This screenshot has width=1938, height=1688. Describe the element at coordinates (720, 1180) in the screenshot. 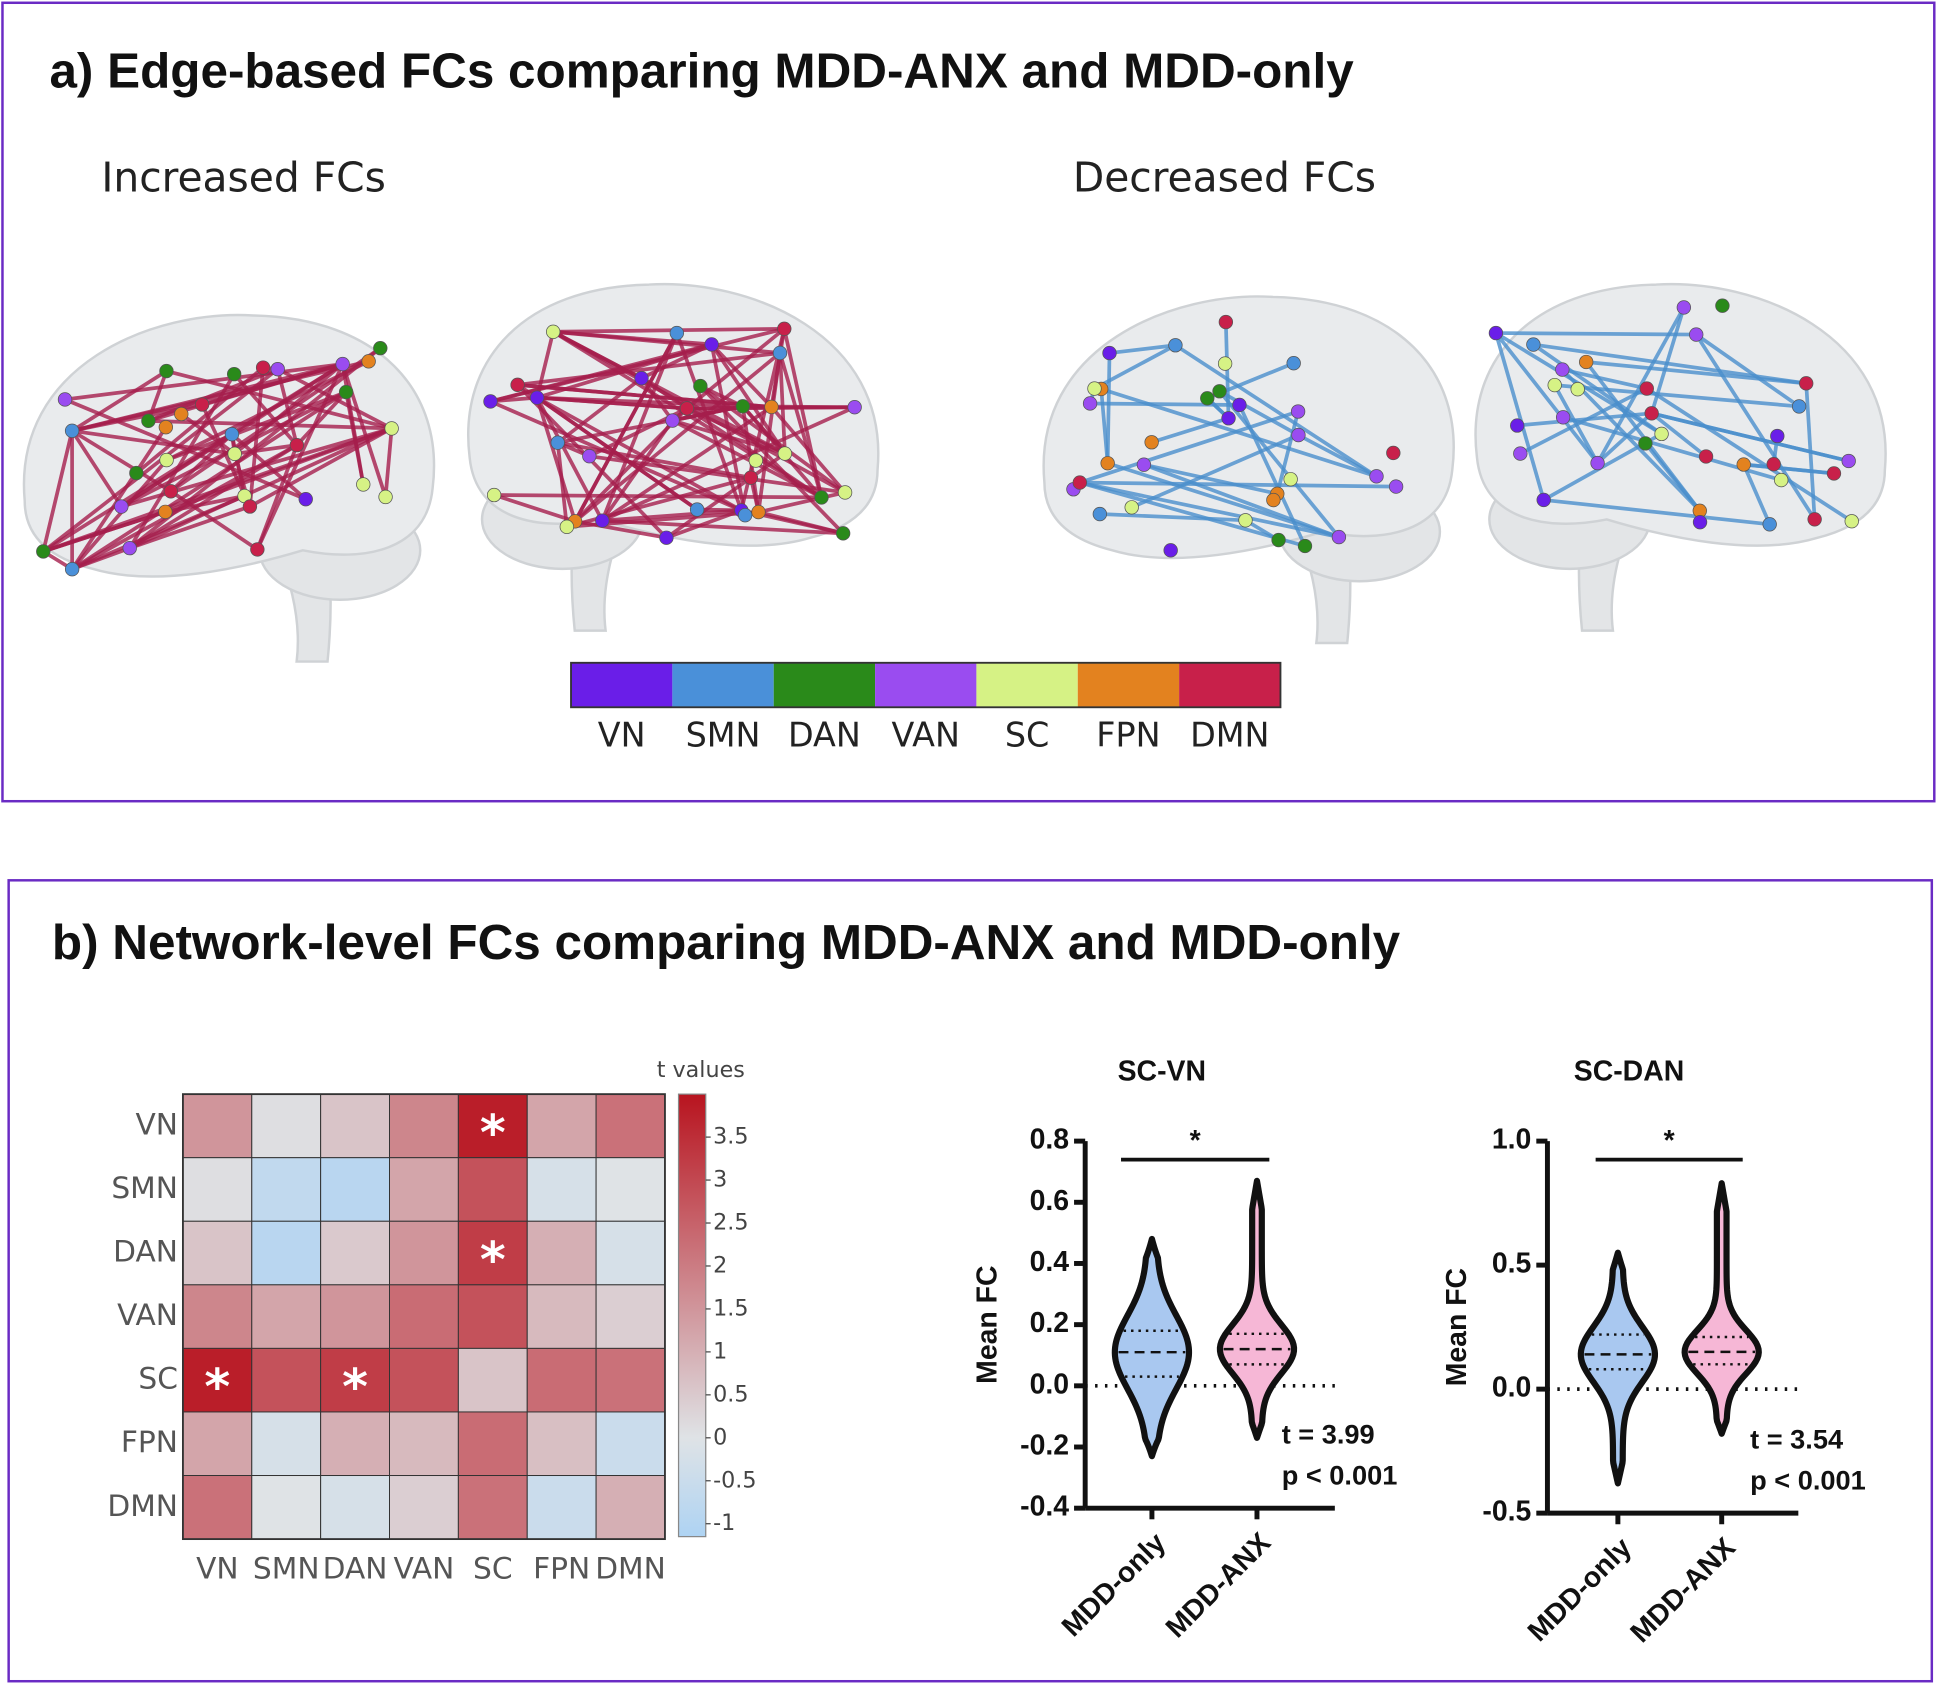

I see `colorbar-tick-label: 3` at that location.